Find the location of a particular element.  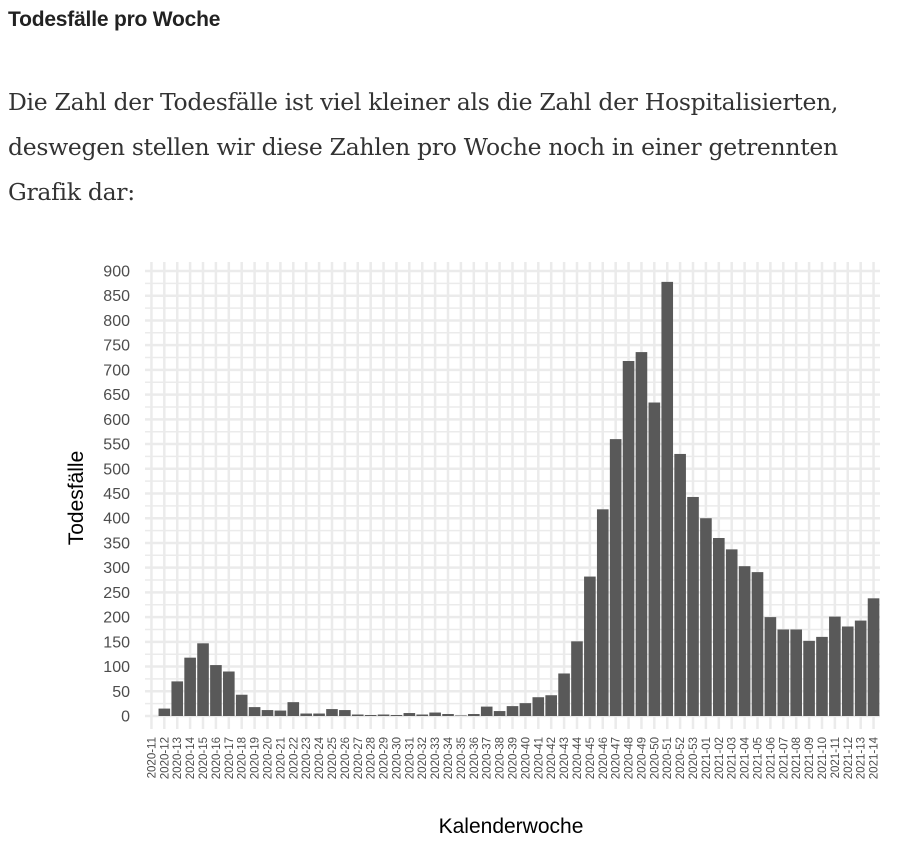

x-tick-label: 2020-47 is located at coordinates (617, 758).